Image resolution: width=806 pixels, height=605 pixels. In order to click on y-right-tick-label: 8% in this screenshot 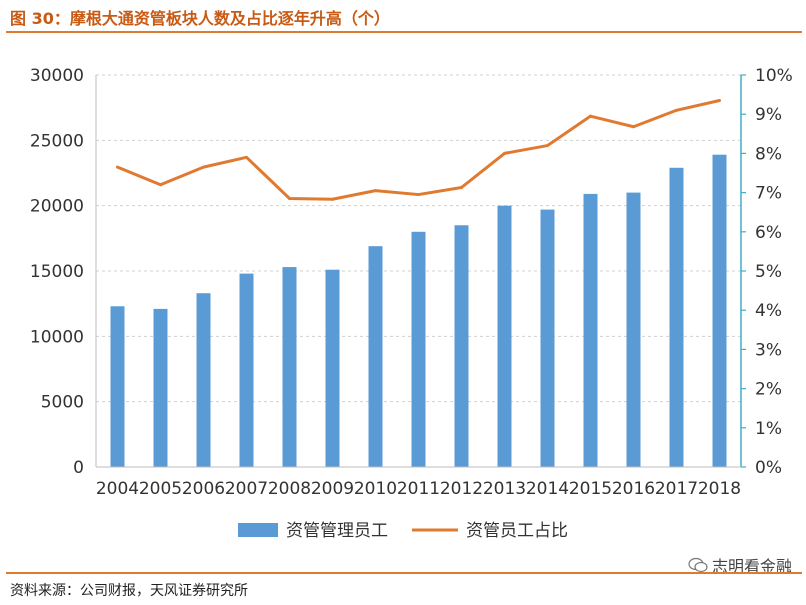, I will do `click(768, 154)`.